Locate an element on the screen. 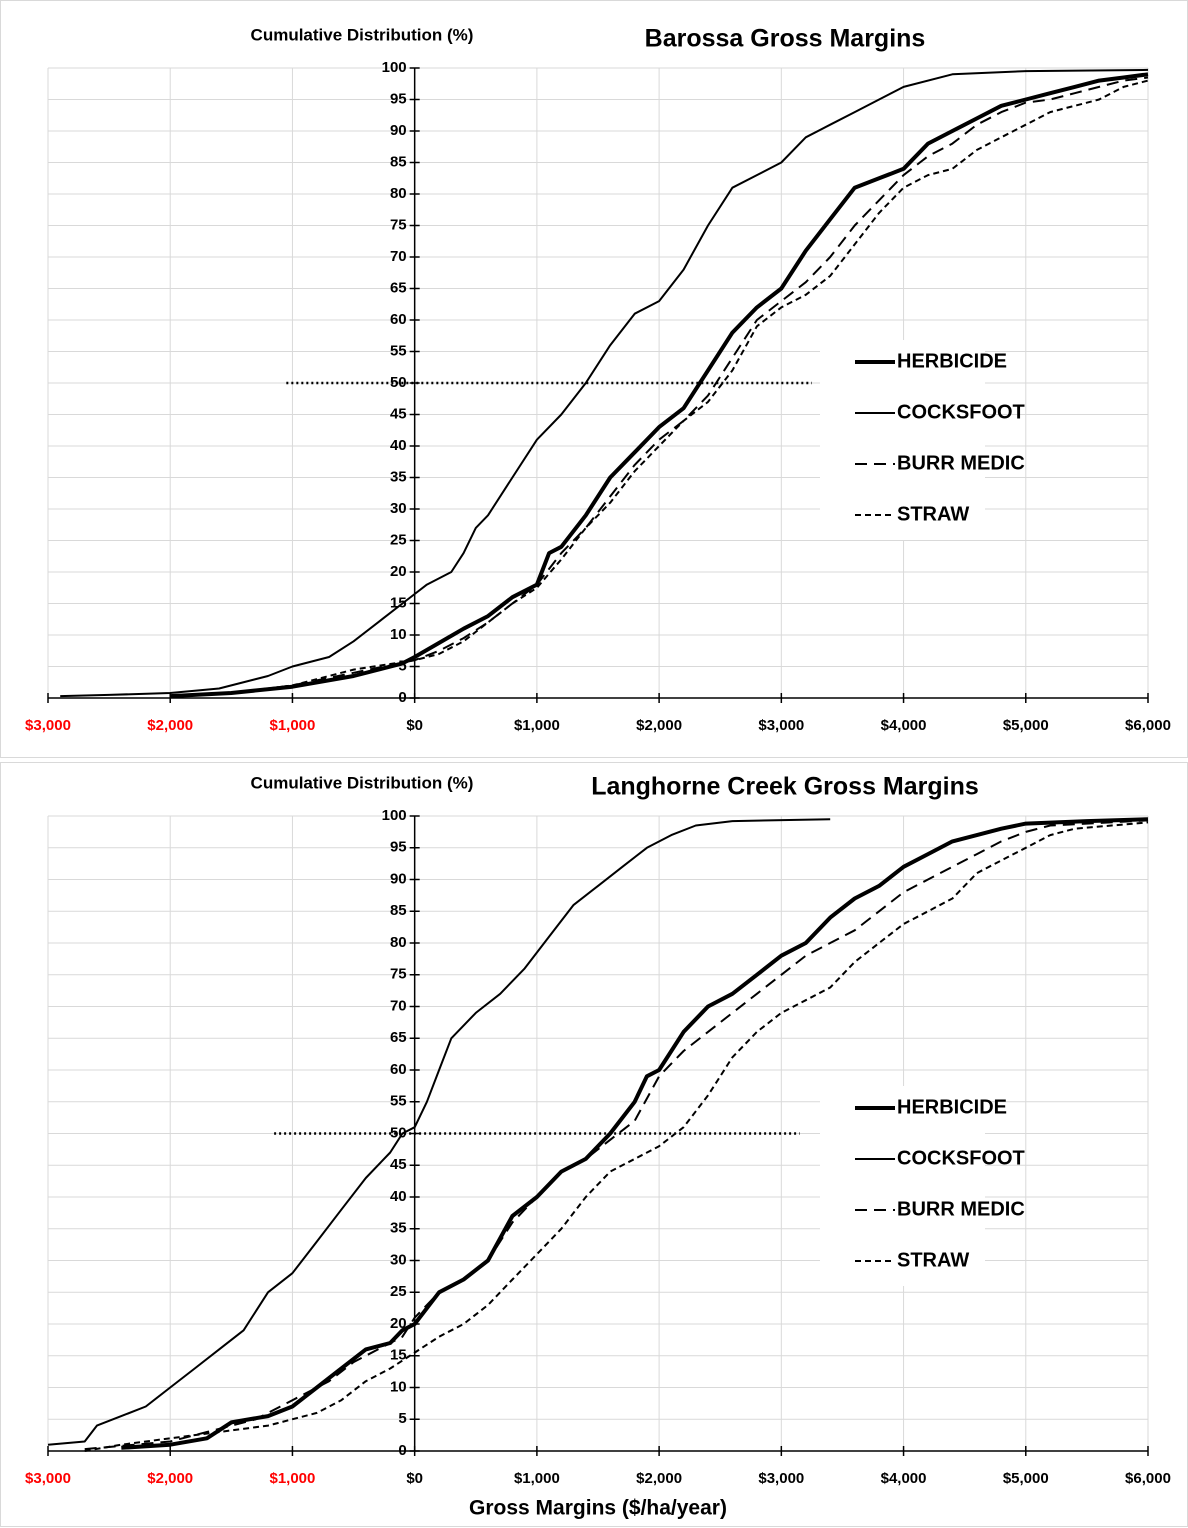  x-axis-title: Gross Margins ($/ha/year) is located at coordinates (598, 1508).